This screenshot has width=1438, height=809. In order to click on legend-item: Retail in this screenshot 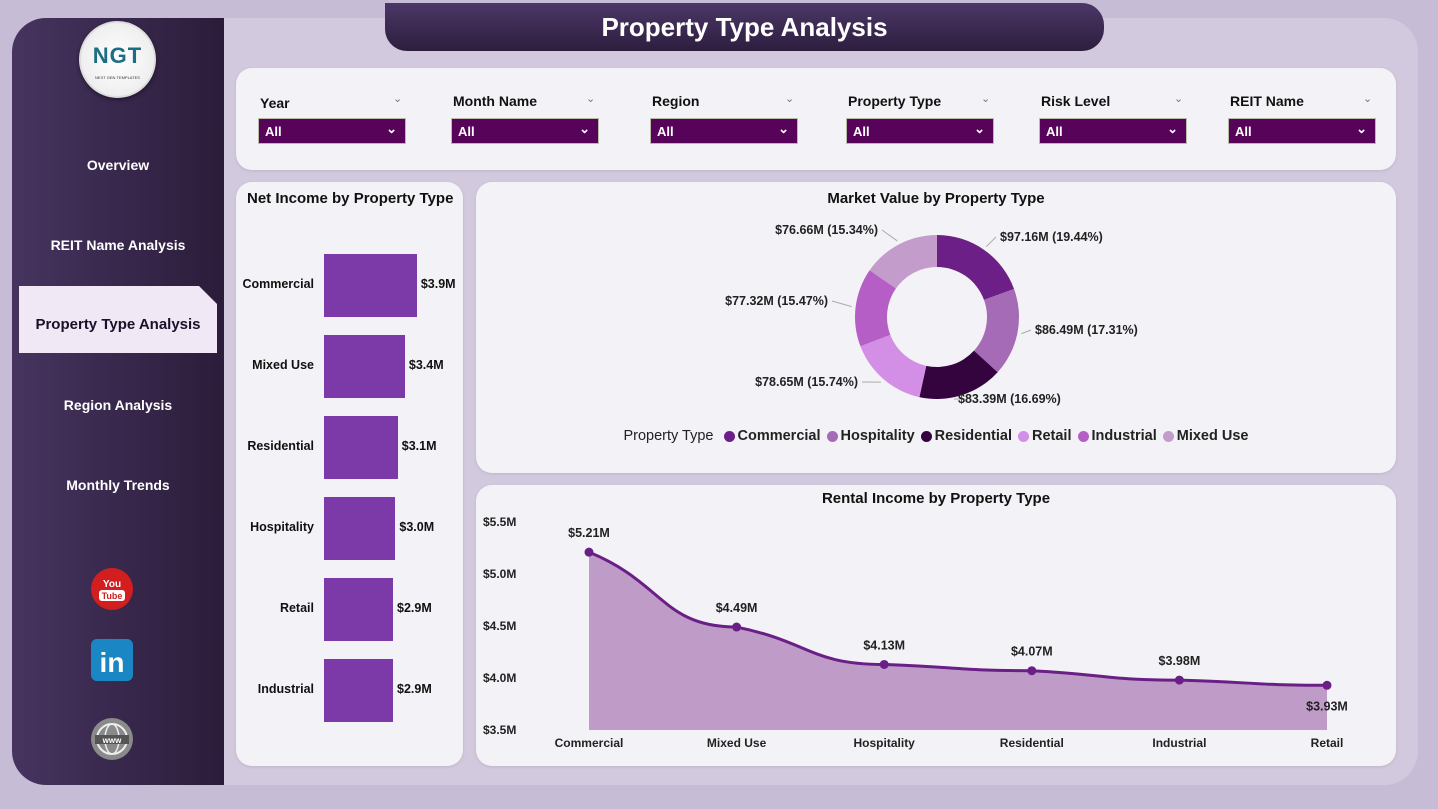, I will do `click(1045, 436)`.